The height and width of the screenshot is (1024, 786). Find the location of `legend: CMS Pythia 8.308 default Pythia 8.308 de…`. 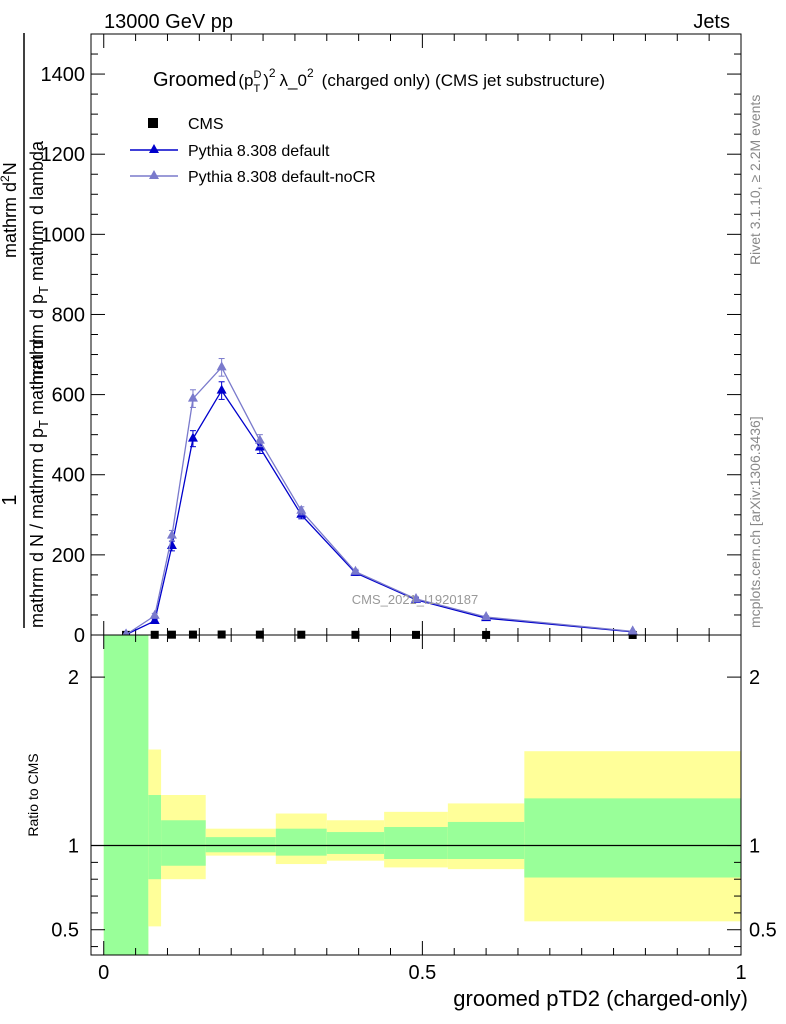

legend: CMS Pythia 8.308 default Pythia 8.308 de… is located at coordinates (253, 151).